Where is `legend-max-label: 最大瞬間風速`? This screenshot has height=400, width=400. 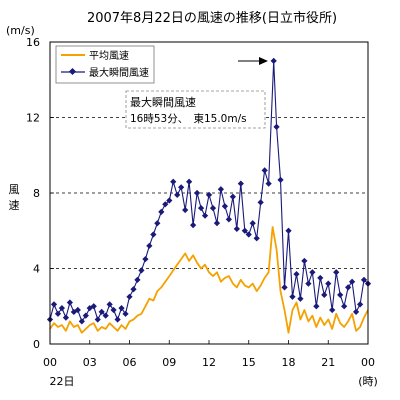 legend-max-label: 最大瞬間風速 is located at coordinates (119, 72).